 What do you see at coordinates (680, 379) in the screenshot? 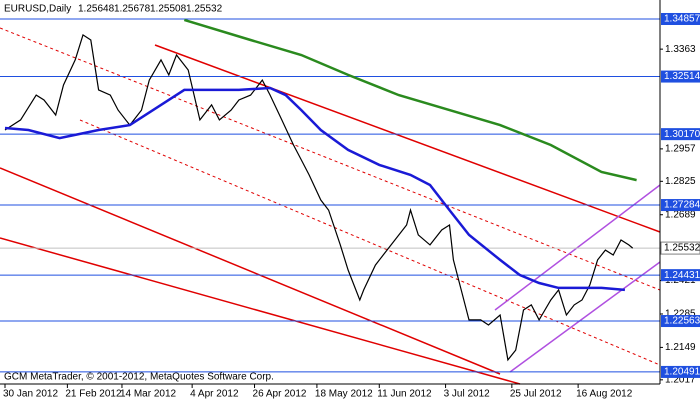
I see `y-tick-label: 1.2017` at bounding box center [680, 379].